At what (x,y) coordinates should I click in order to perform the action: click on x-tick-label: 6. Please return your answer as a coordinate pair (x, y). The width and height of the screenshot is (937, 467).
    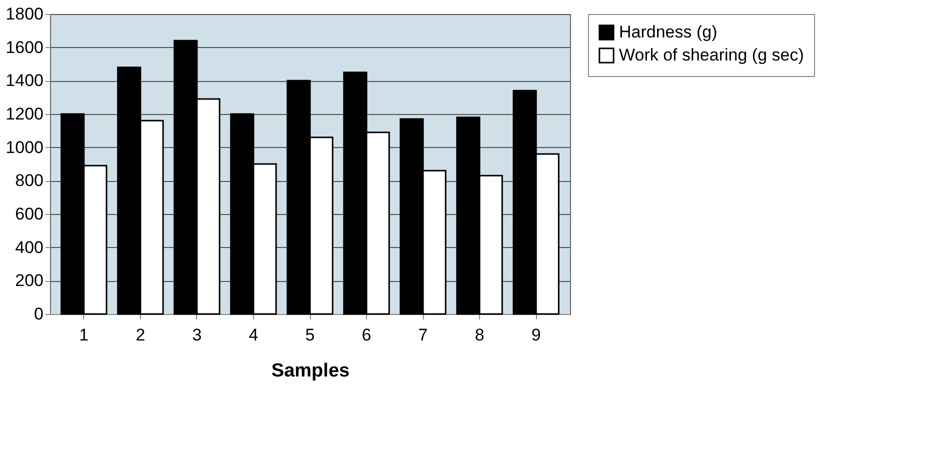
    Looking at the image, I should click on (367, 335).